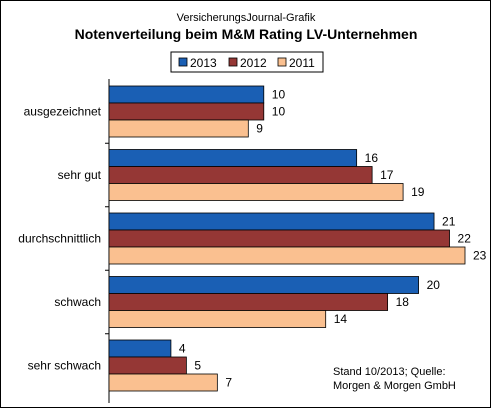 The image size is (491, 409). What do you see at coordinates (434, 285) in the screenshot?
I see `data-label-2013: 20` at bounding box center [434, 285].